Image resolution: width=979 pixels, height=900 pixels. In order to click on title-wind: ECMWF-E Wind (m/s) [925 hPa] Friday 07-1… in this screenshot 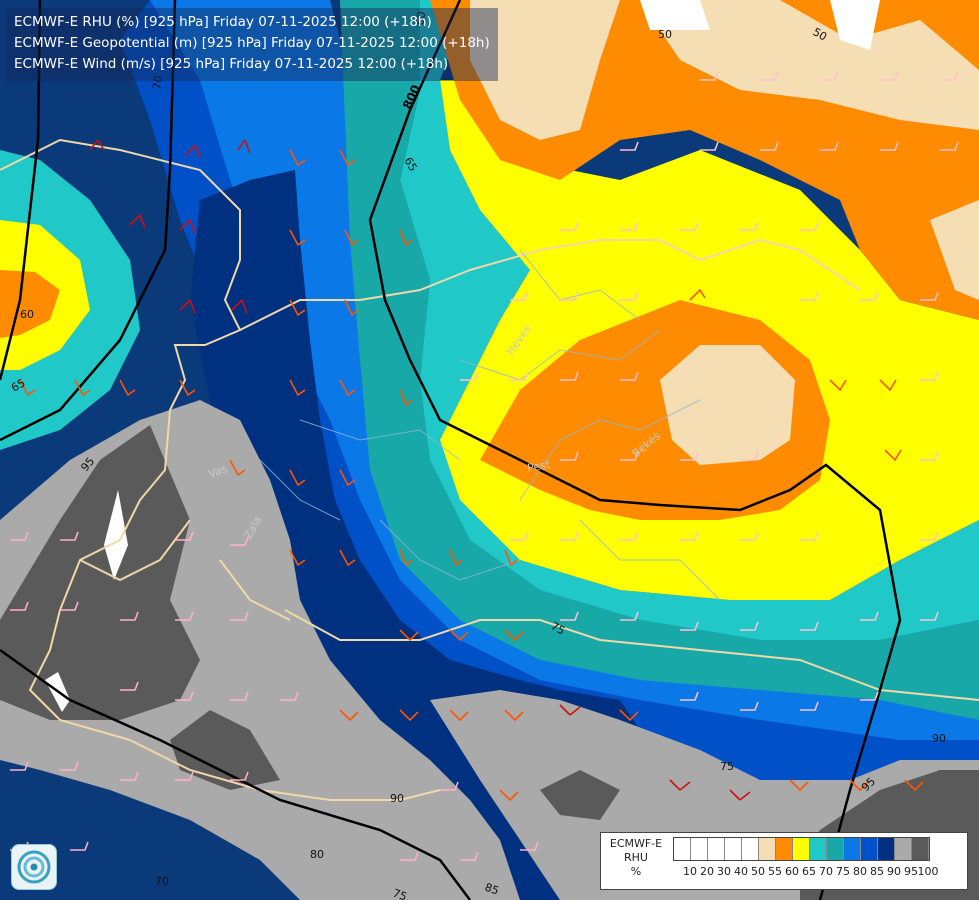, I will do `click(231, 64)`.